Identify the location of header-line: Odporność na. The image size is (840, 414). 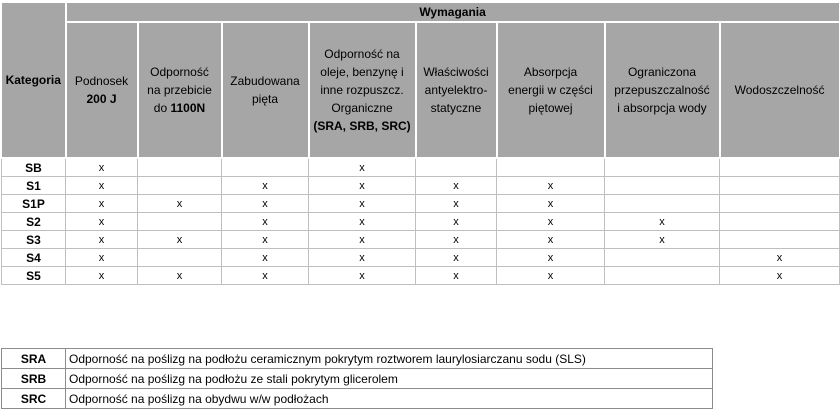
(362, 54).